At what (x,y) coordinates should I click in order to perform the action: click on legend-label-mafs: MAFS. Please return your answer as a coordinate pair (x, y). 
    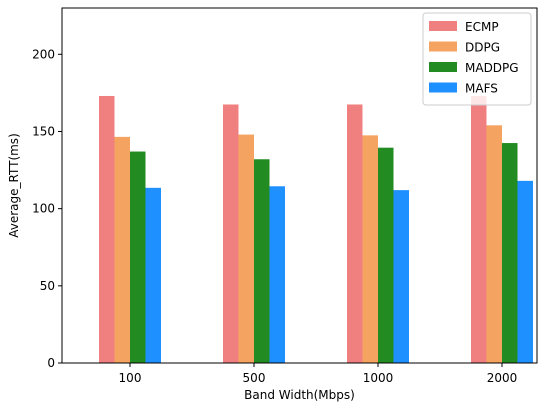
    Looking at the image, I should click on (481, 89).